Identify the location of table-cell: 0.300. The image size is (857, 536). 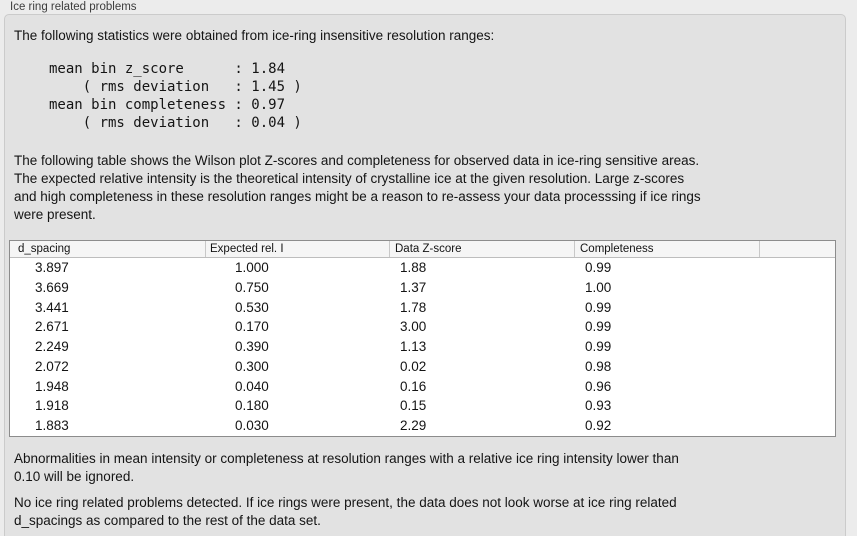
(252, 366).